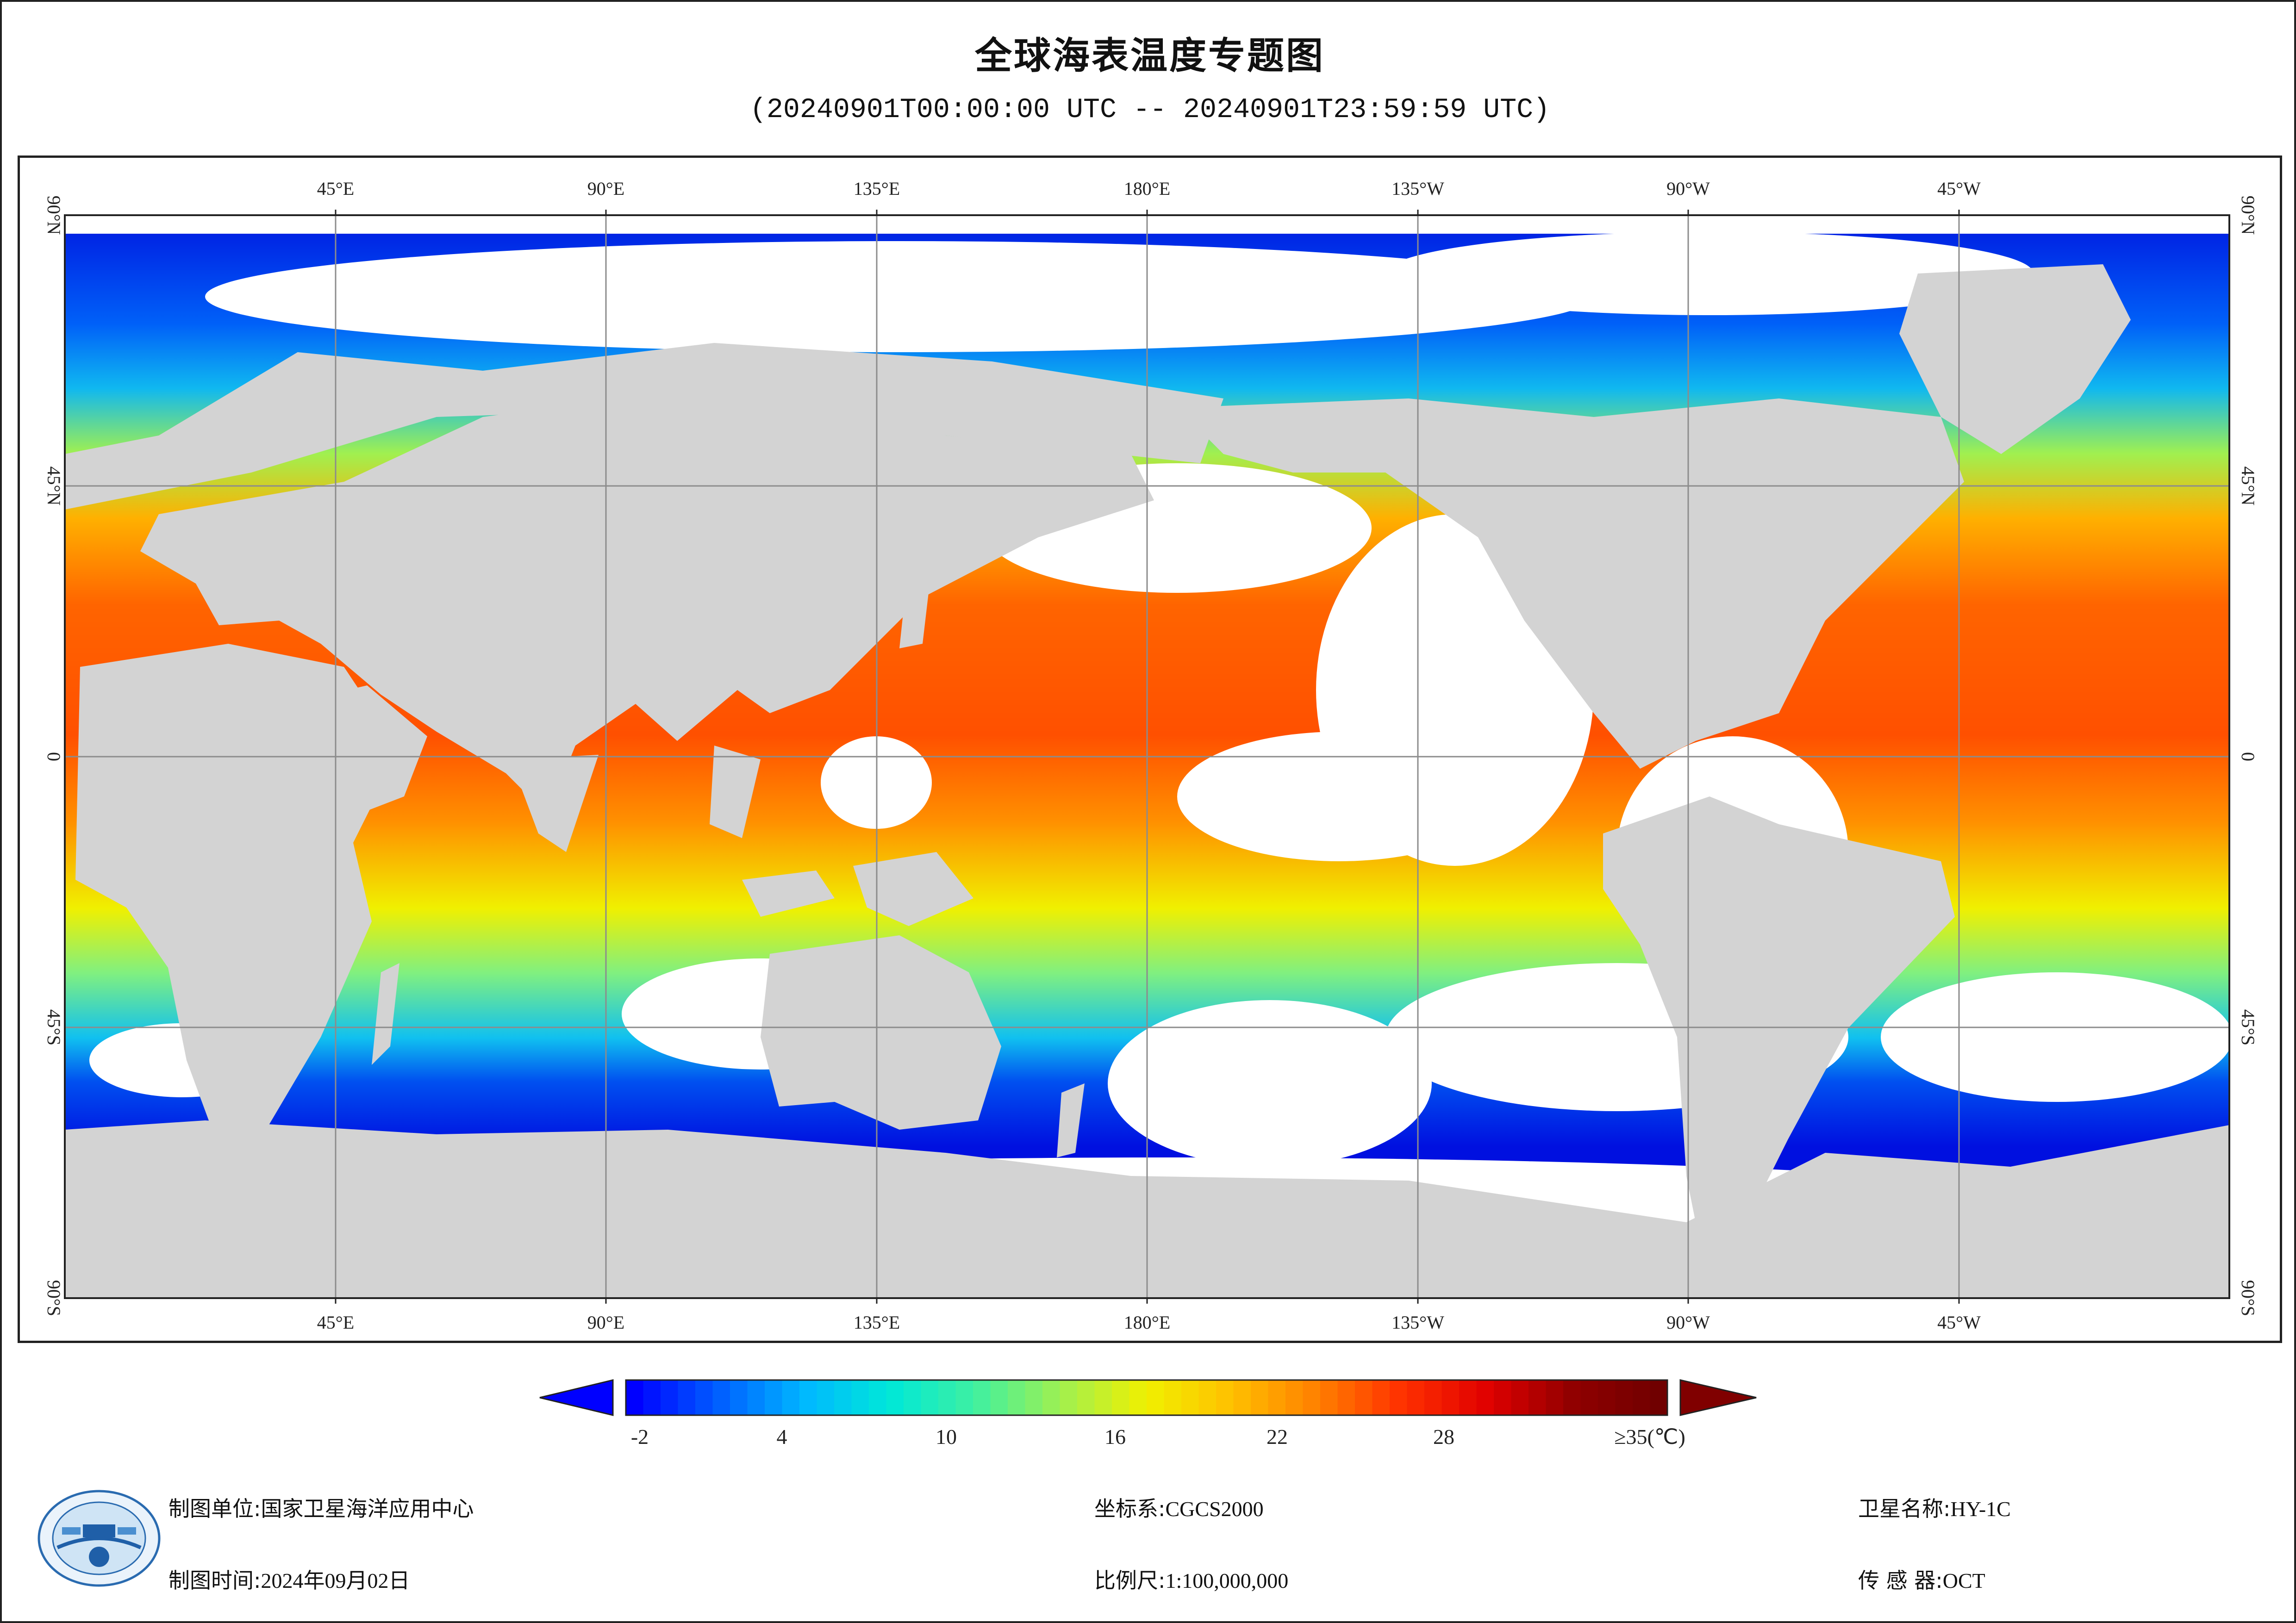 Image resolution: width=2296 pixels, height=1623 pixels. What do you see at coordinates (782, 1437) in the screenshot?
I see `colorbar-tick-label: 4` at bounding box center [782, 1437].